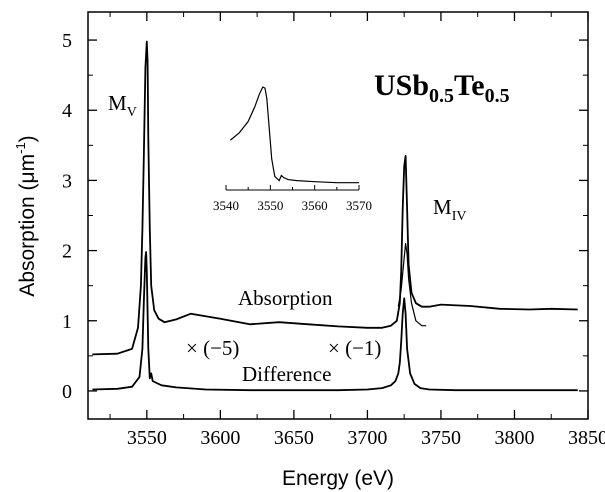 Image resolution: width=605 pixels, height=492 pixels. Describe the element at coordinates (294, 438) in the screenshot. I see `x-tick-label: 3650` at that location.